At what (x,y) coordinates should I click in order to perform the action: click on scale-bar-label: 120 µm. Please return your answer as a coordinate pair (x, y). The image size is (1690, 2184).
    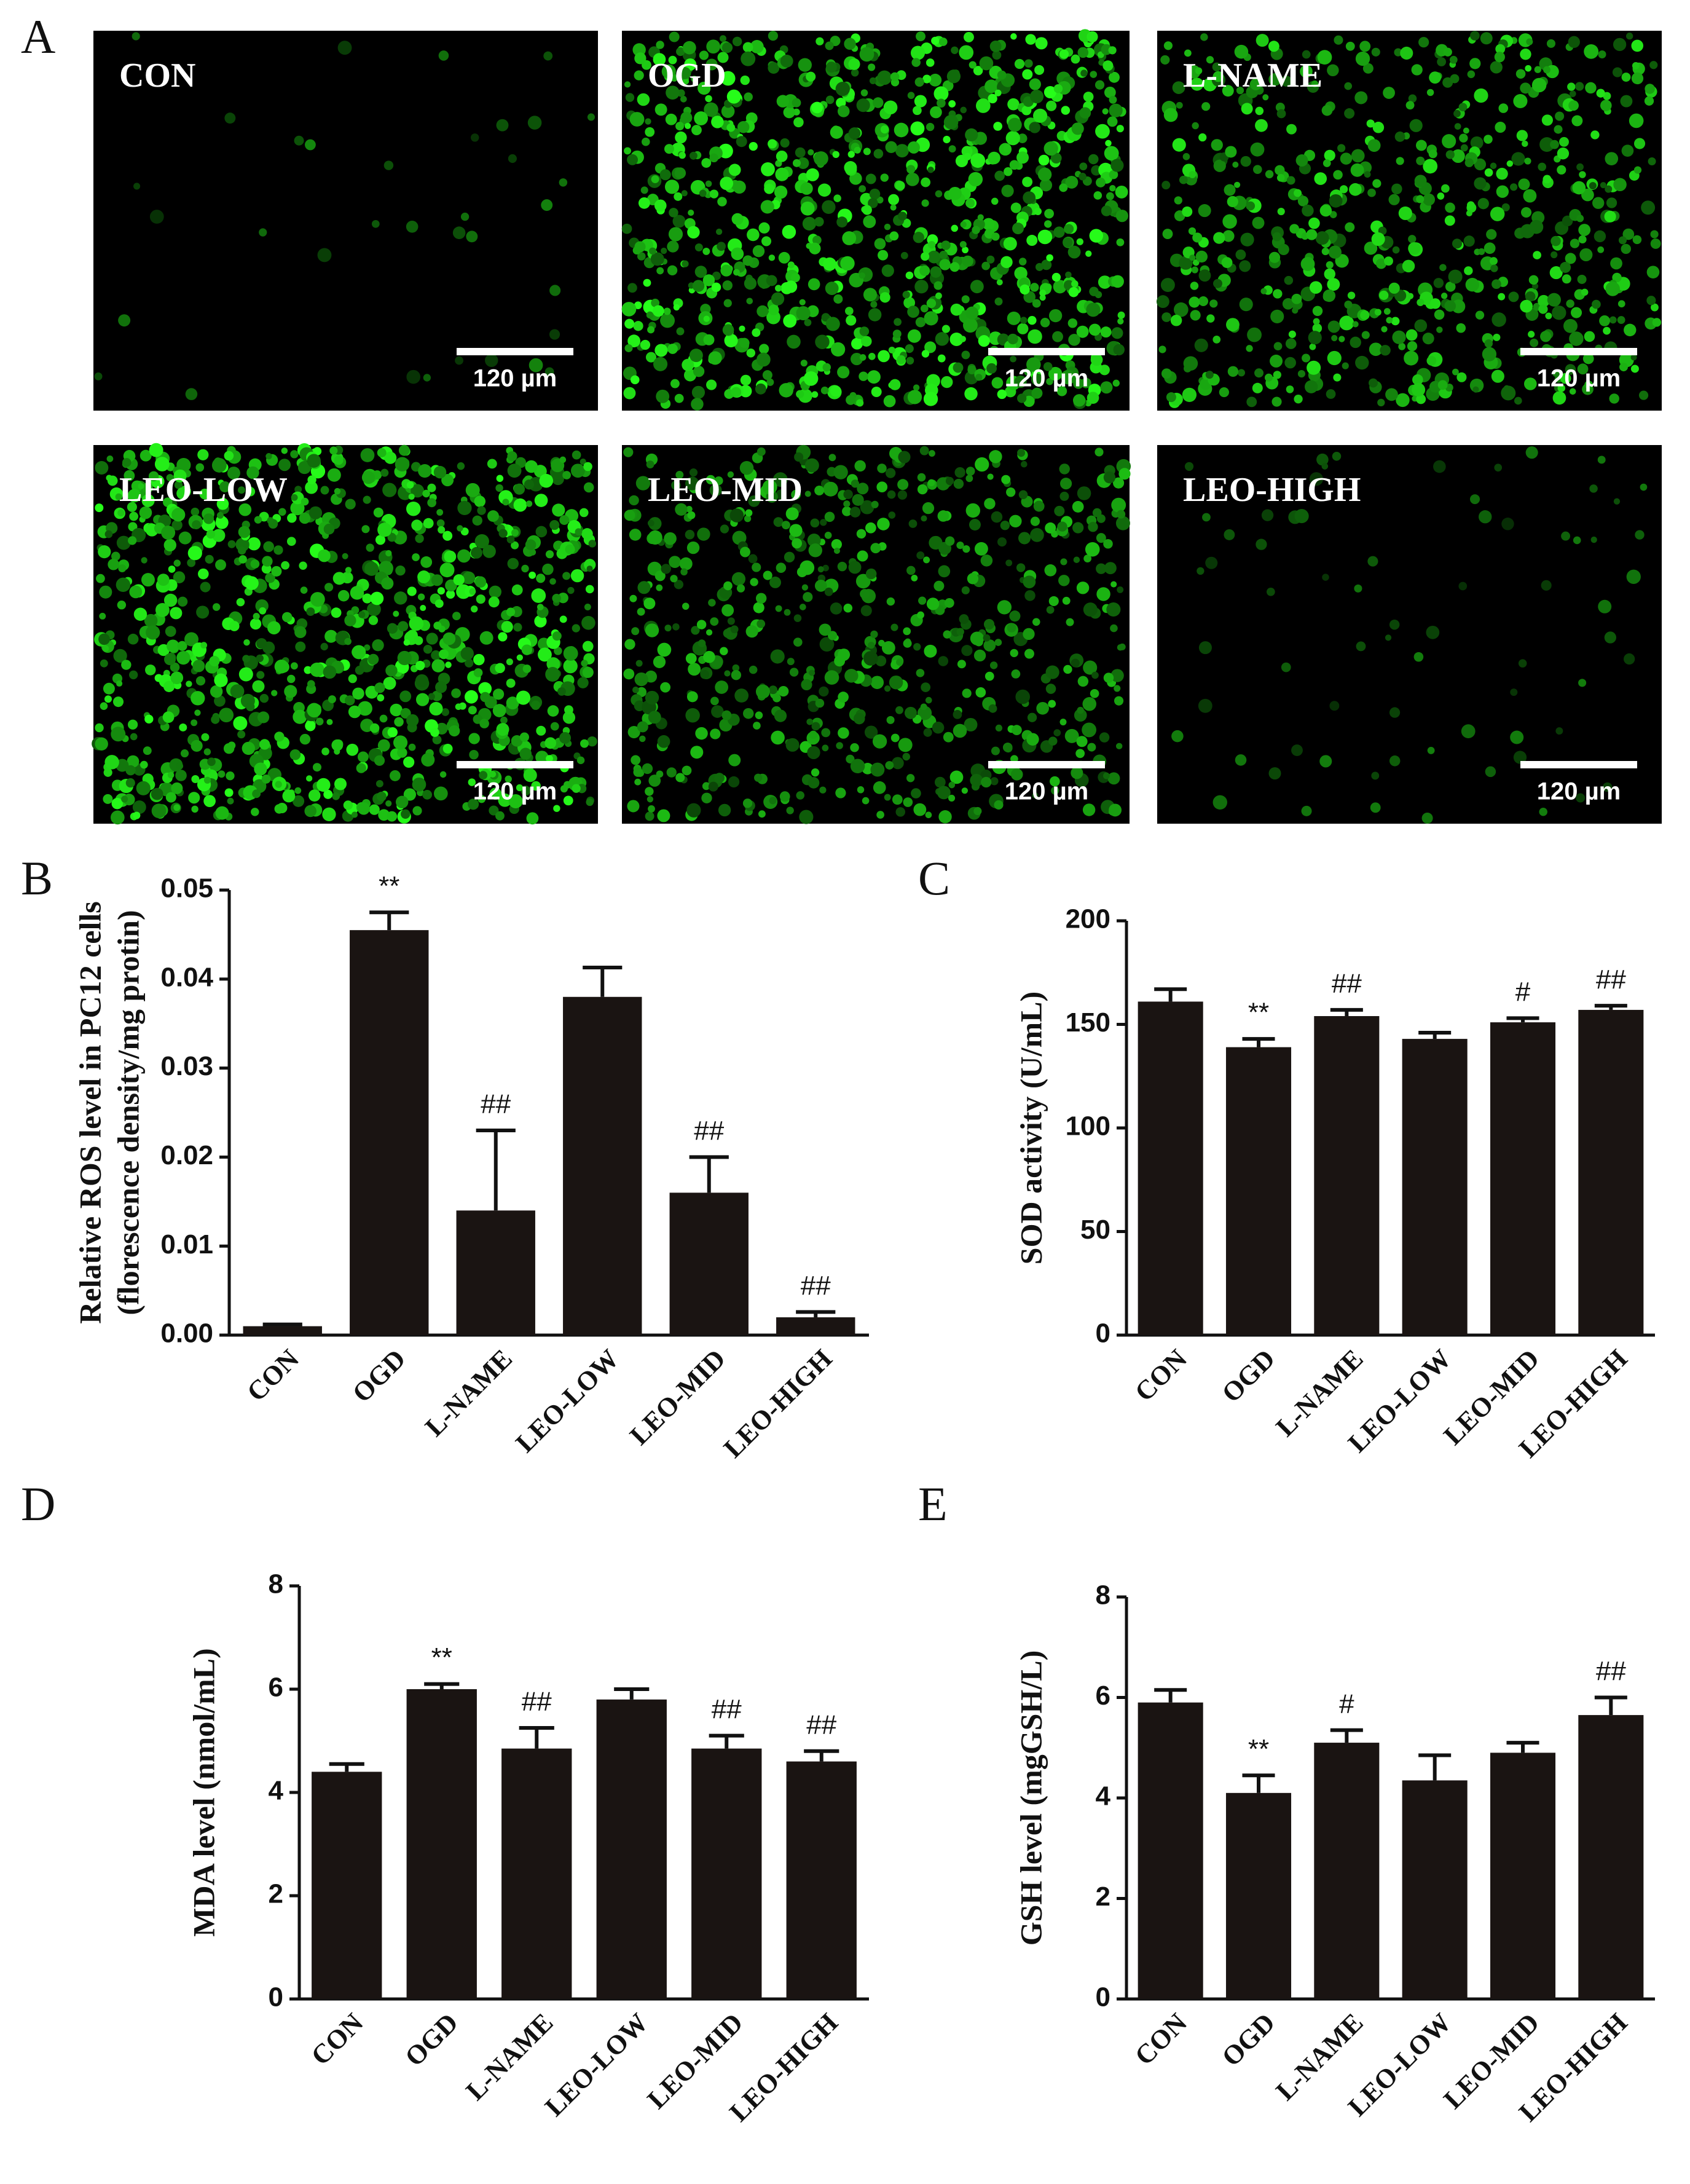
    Looking at the image, I should click on (1579, 791).